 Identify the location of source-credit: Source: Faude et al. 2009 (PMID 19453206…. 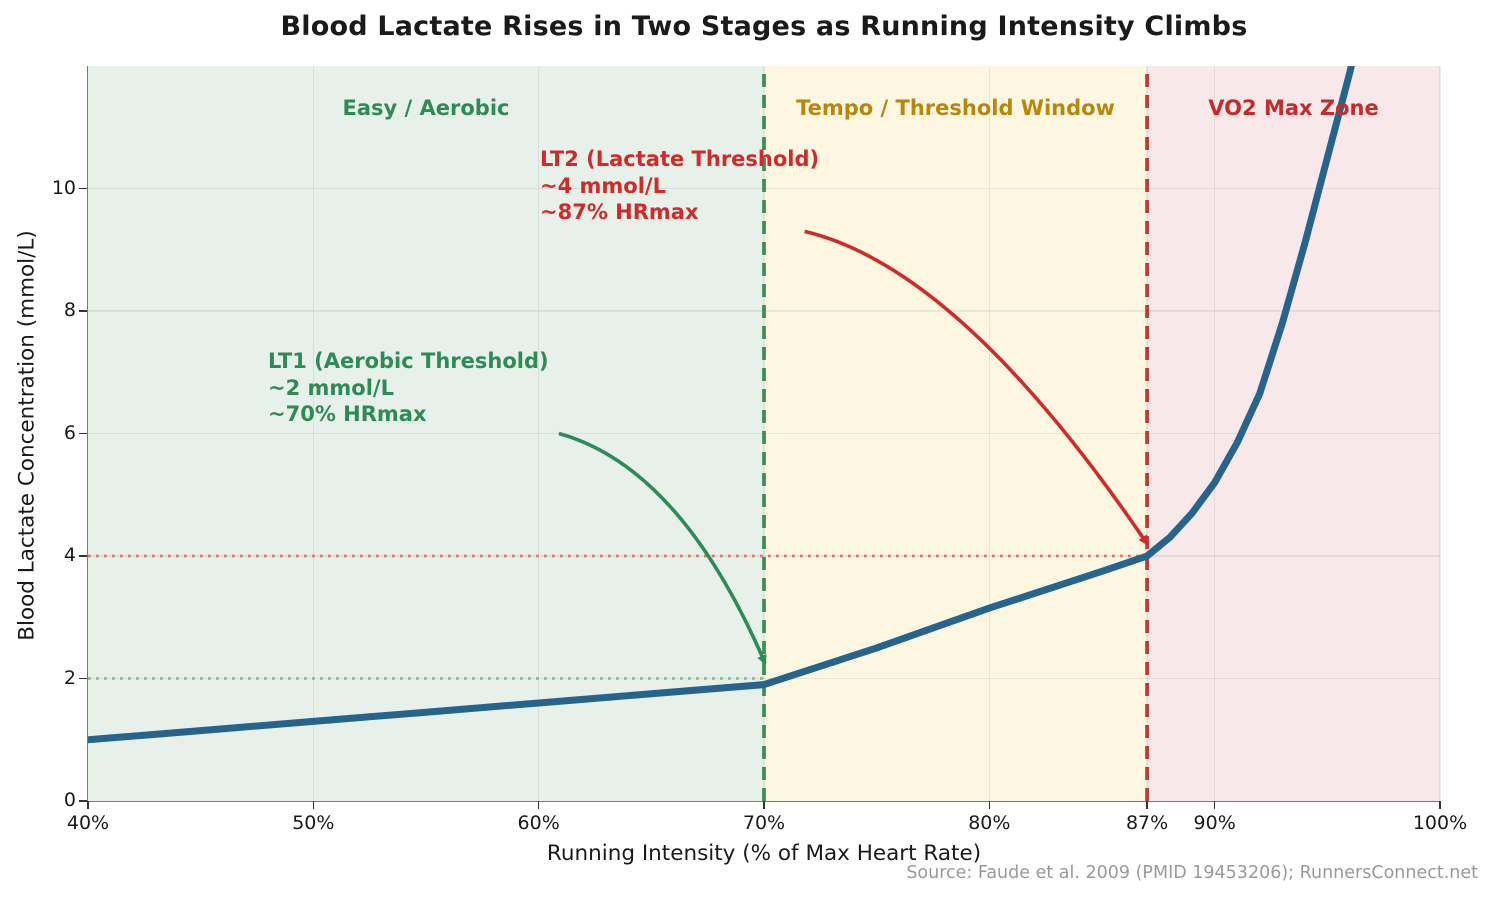
(1192, 873).